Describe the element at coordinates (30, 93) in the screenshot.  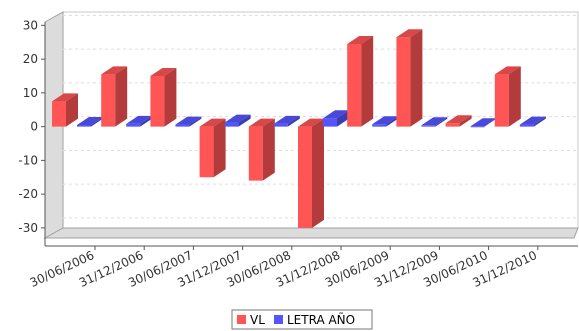
I see `y-tick-label: 10` at that location.